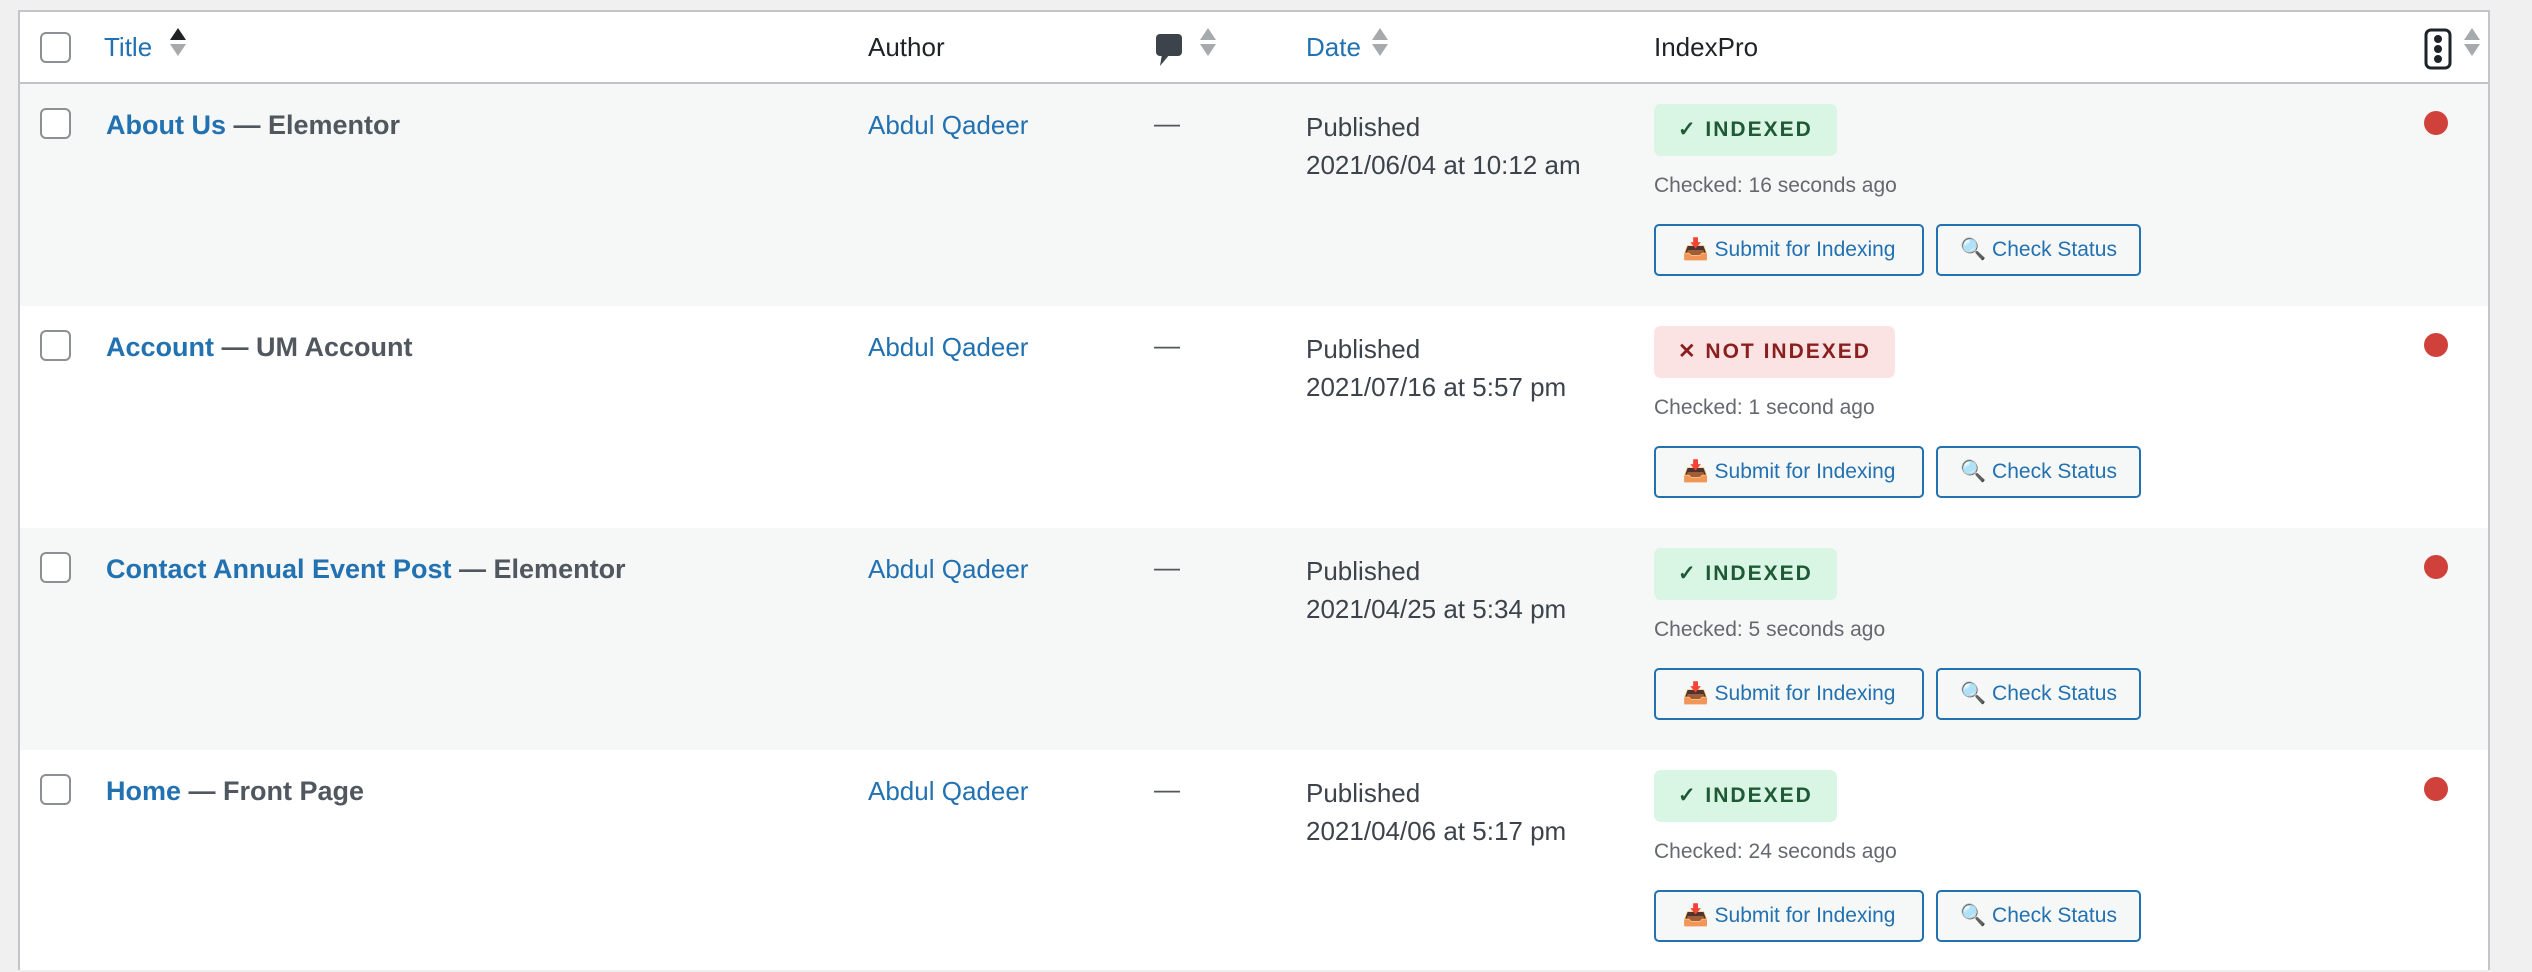 Image resolution: width=2532 pixels, height=972 pixels. I want to click on post-state: — UM Account, so click(313, 347).